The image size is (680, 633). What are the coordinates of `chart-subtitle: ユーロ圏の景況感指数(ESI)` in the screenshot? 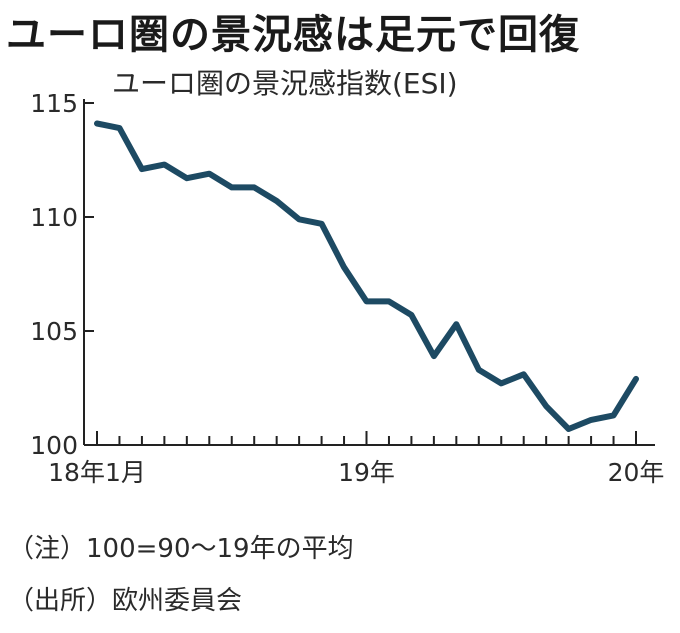 It's located at (285, 83).